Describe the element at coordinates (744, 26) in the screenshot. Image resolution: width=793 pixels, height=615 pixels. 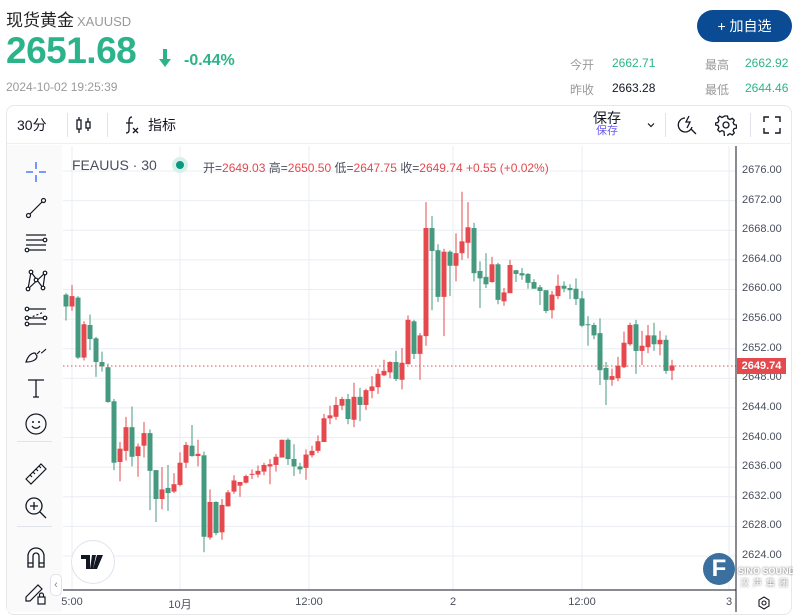
I see `add-to-watchlist-button: + 加自选` at that location.